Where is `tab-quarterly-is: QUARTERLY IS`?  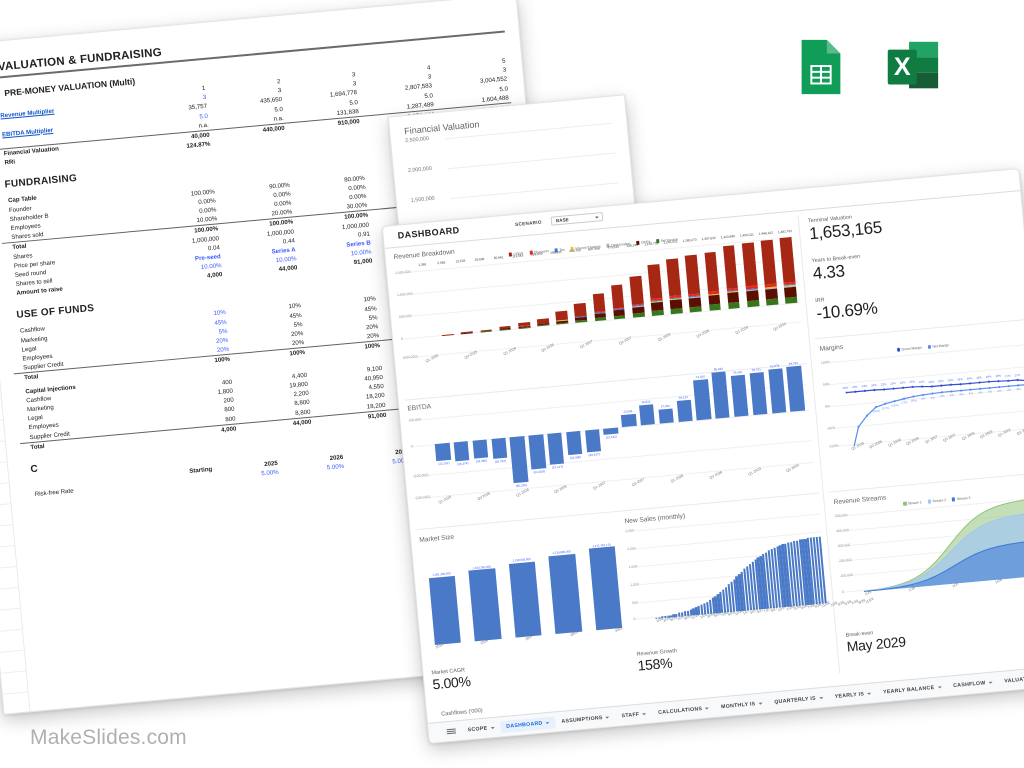
tab-quarterly-is: QUARTERLY IS is located at coordinates (798, 699).